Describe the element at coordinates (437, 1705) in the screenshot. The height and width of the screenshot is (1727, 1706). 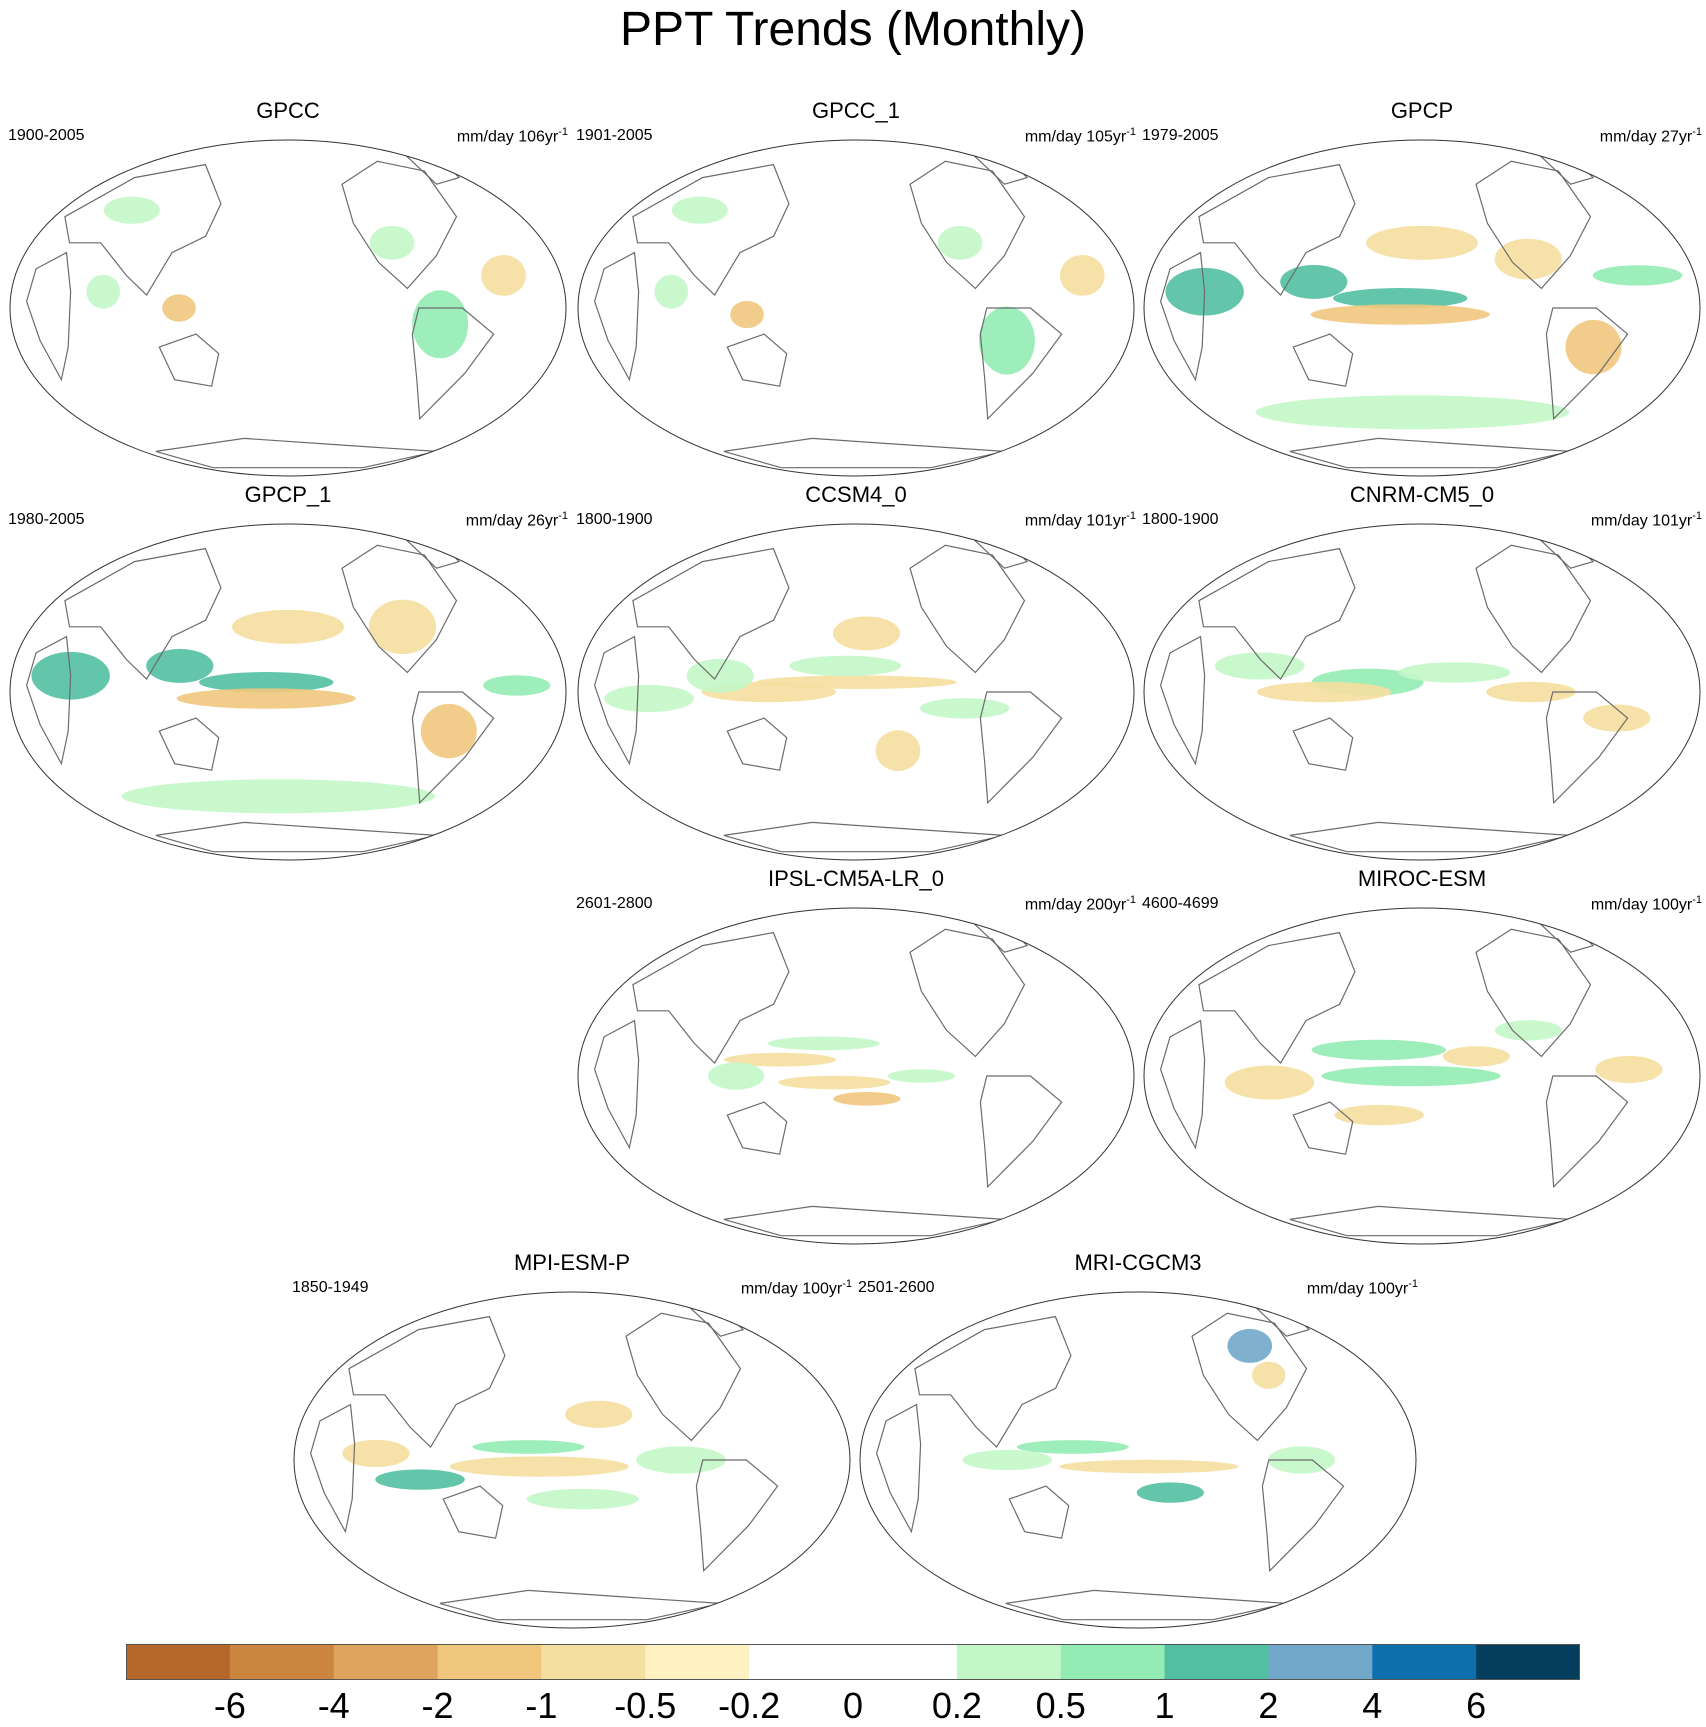
I see `colorbar-tick-label: -2` at that location.